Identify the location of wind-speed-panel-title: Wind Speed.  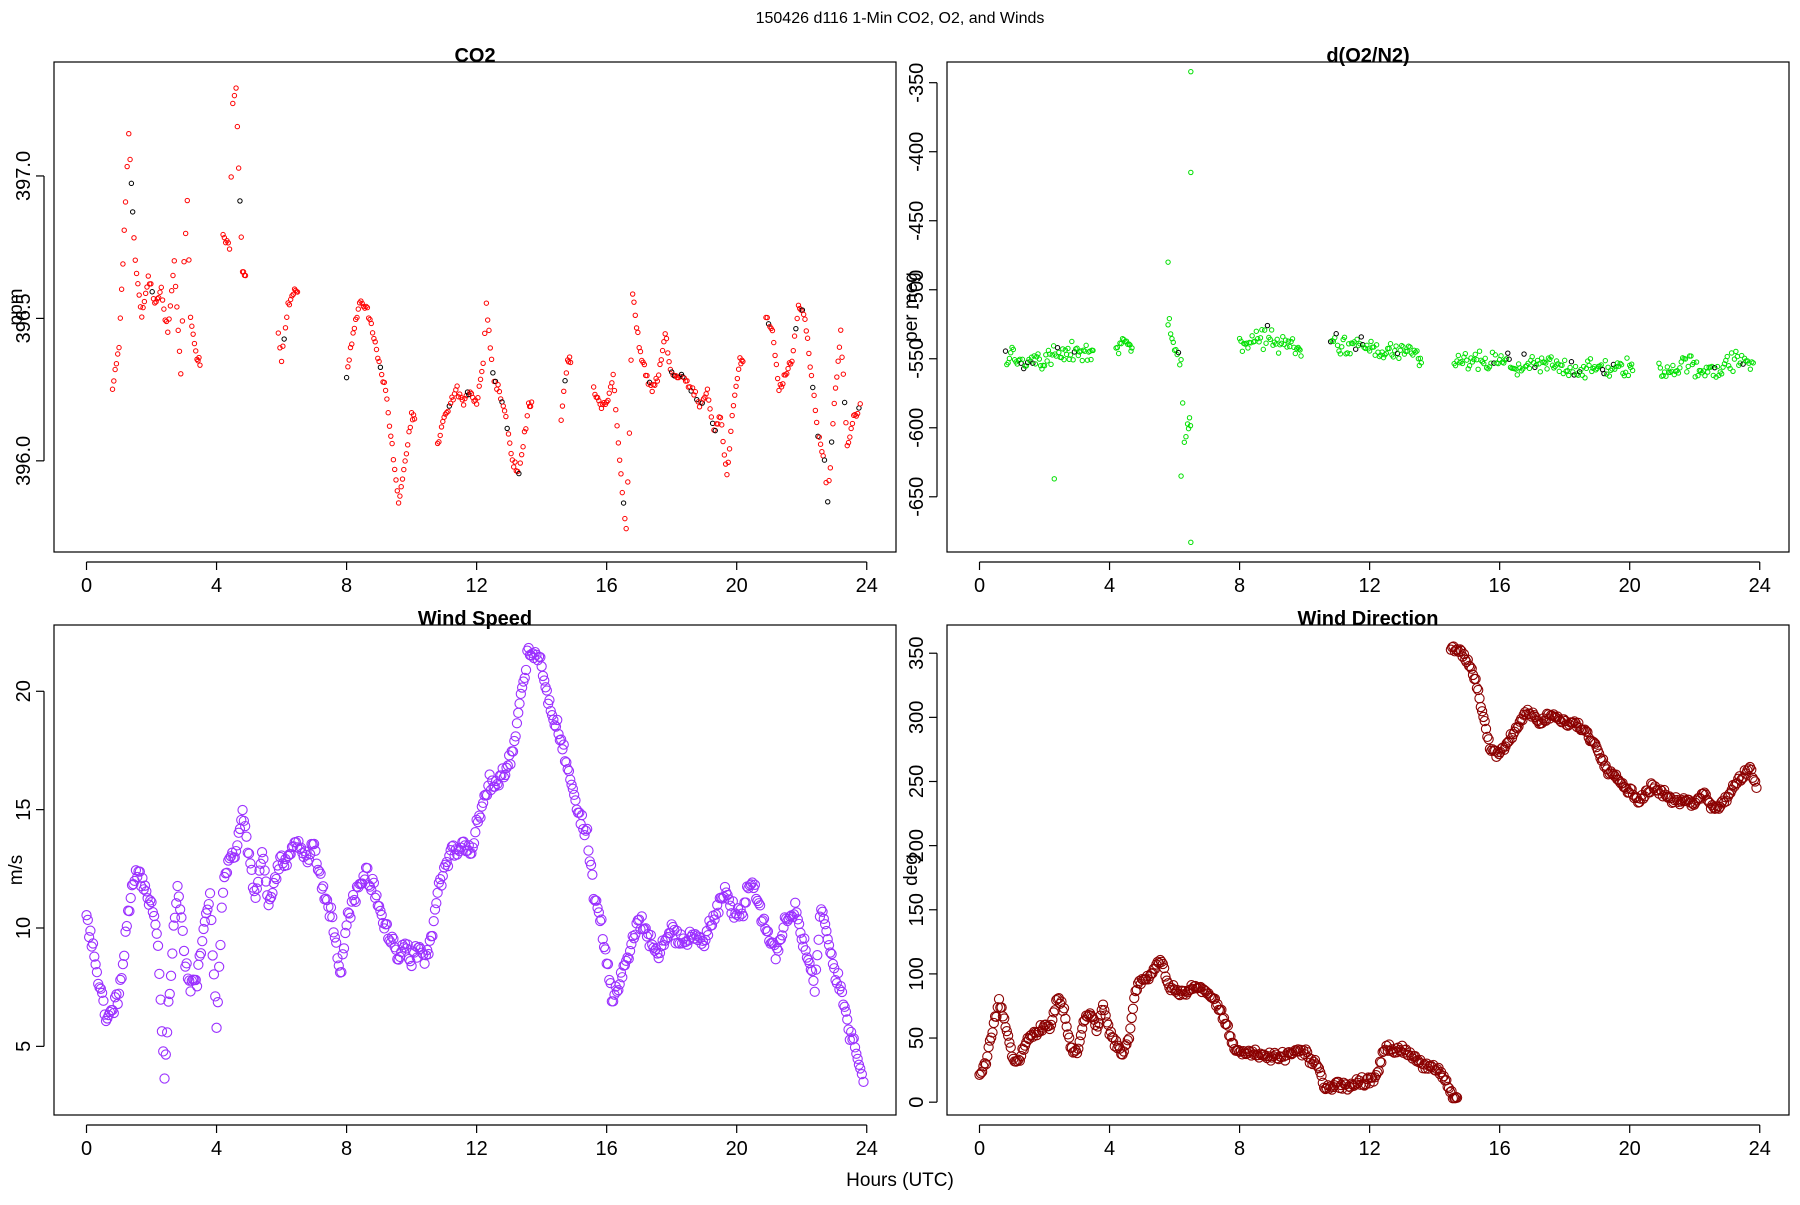
(475, 619).